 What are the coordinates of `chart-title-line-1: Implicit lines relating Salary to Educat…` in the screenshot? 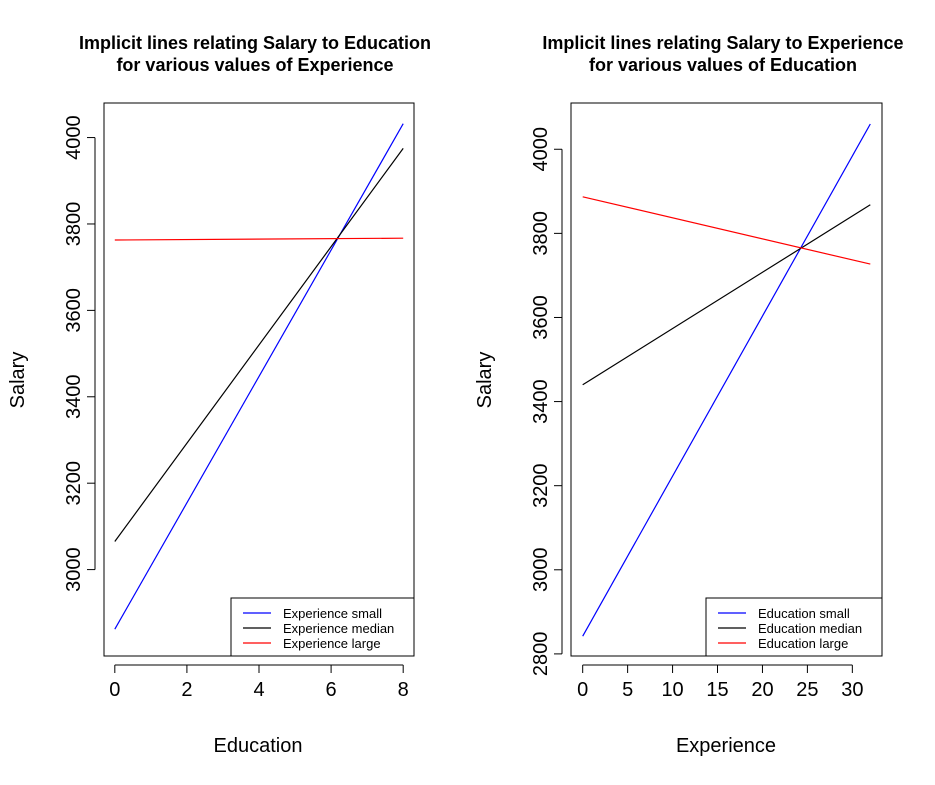 It's located at (255, 43).